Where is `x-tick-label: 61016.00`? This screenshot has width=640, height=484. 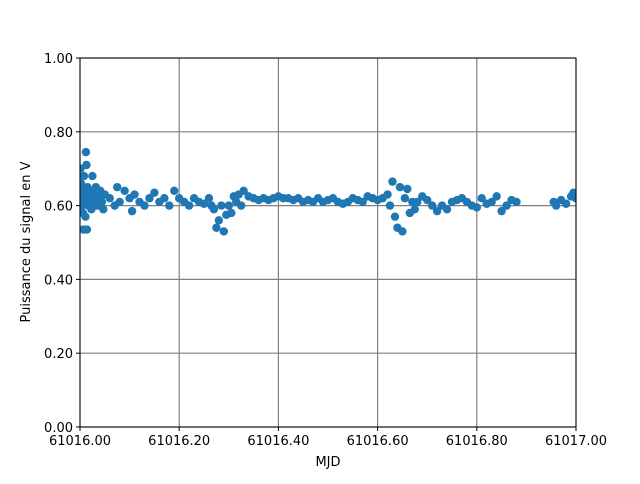
x-tick-label: 61016.00 is located at coordinates (80, 441).